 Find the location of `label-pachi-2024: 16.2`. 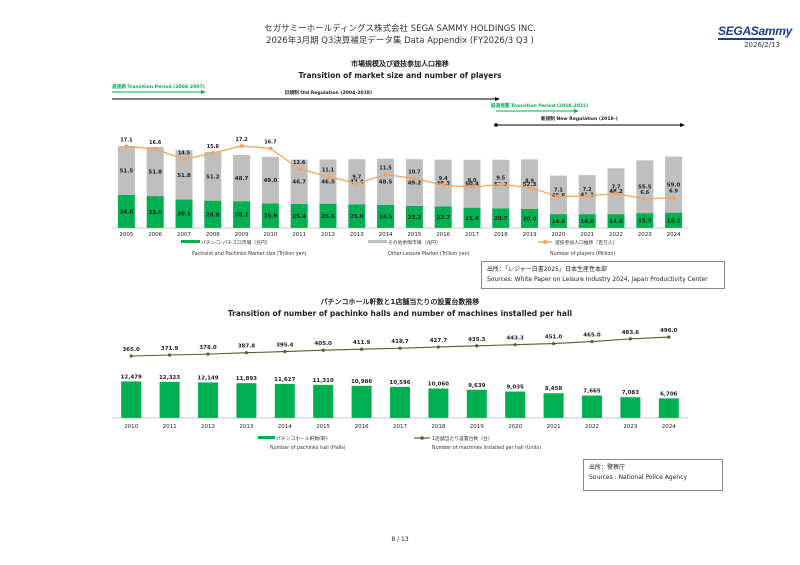

label-pachi-2024: 16.2 is located at coordinates (674, 221).